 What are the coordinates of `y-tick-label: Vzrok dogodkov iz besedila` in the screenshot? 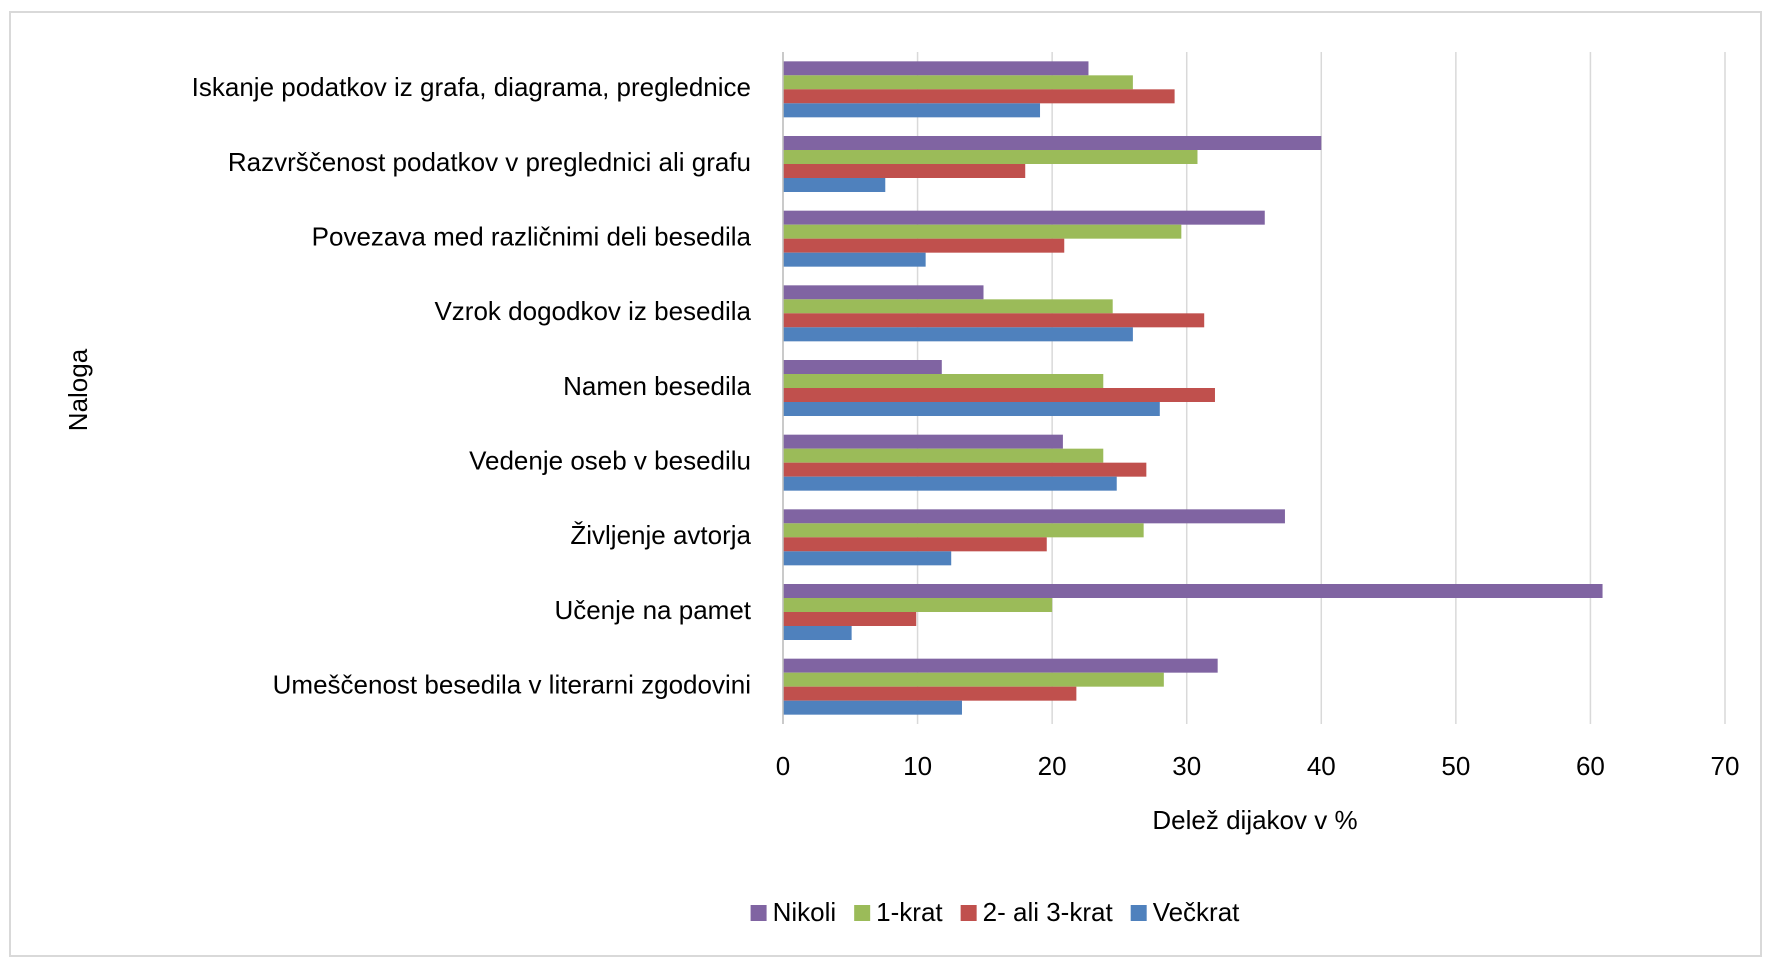 It's located at (592, 311).